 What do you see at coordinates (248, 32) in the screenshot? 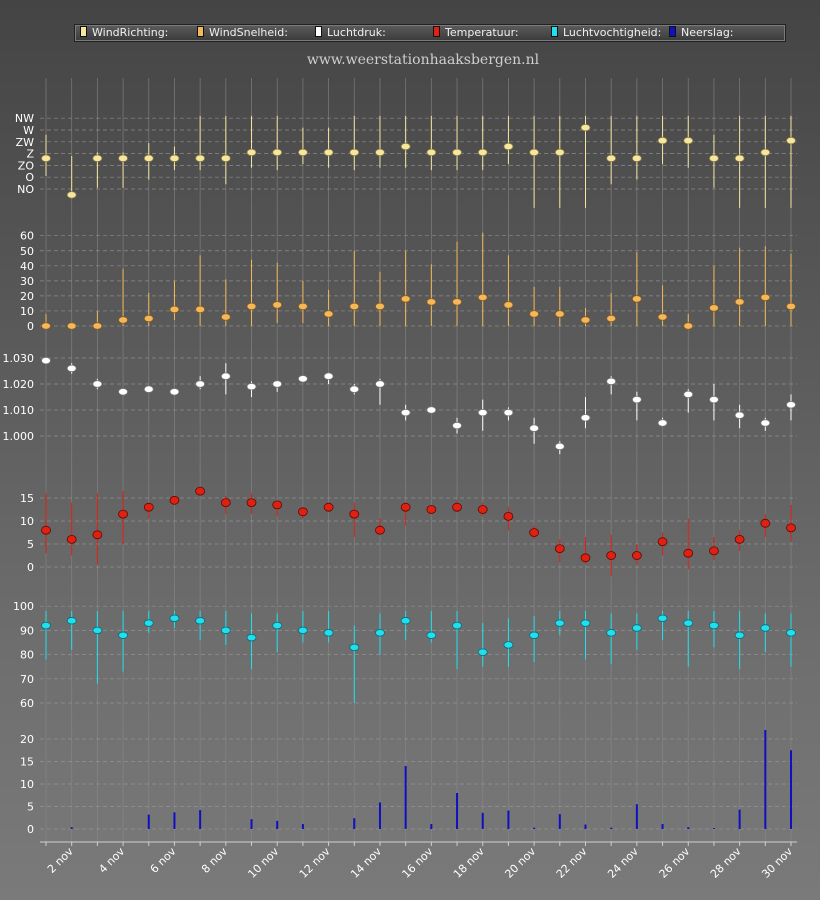
I see `legend-label: WindSnelheid:` at bounding box center [248, 32].